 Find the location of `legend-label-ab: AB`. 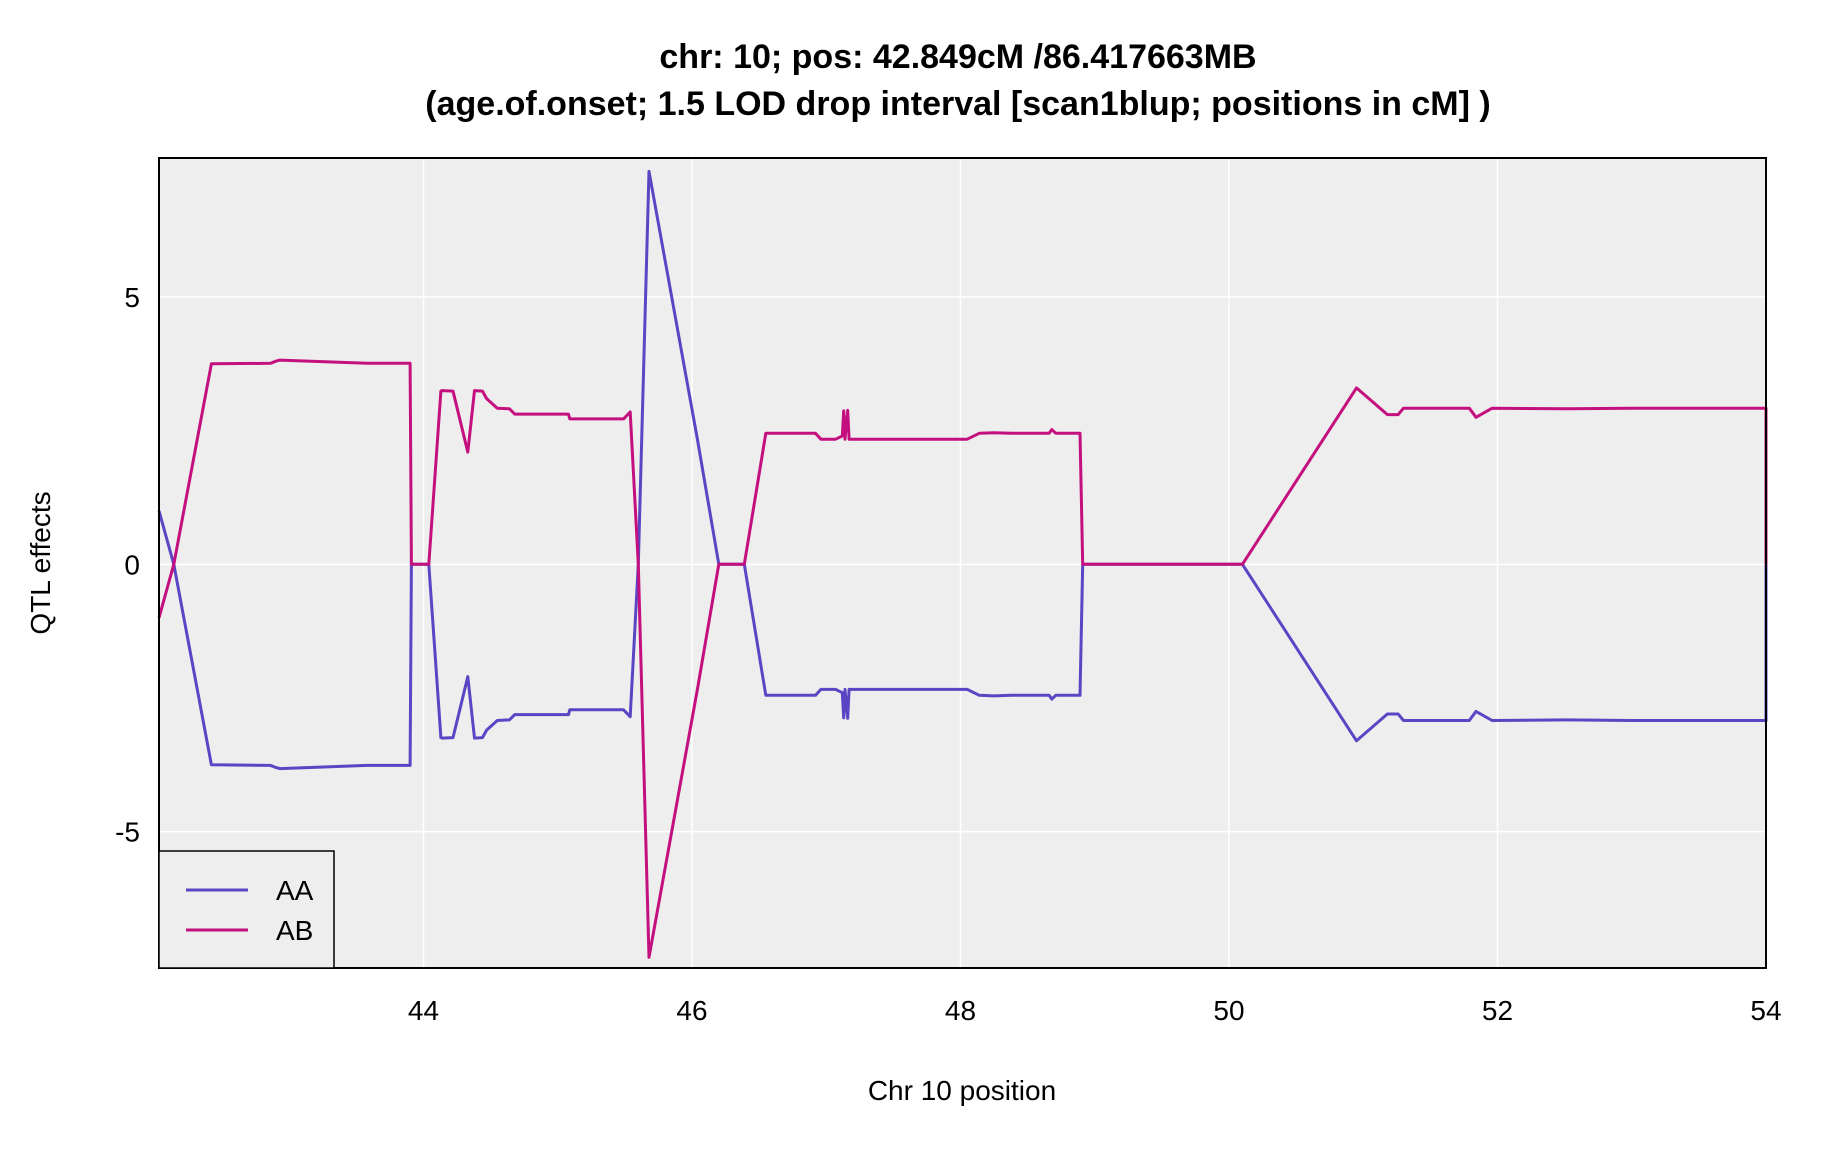

legend-label-ab: AB is located at coordinates (294, 930).